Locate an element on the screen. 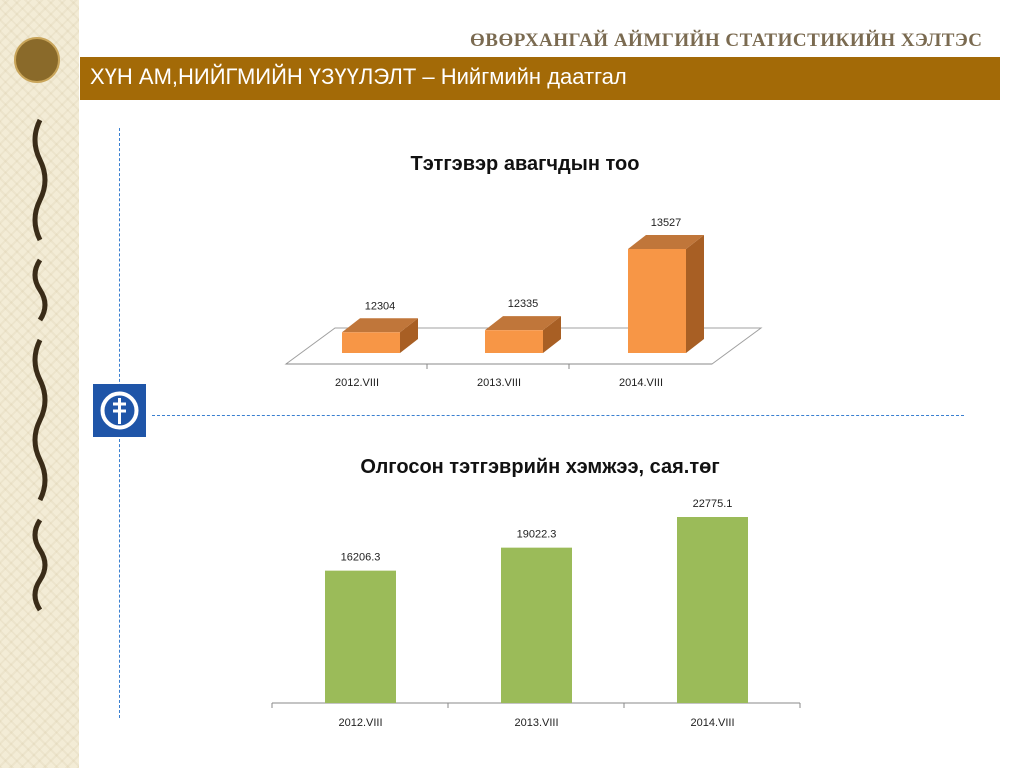 The height and width of the screenshot is (768, 1024). mongol-script-decoration is located at coordinates (40, 365).